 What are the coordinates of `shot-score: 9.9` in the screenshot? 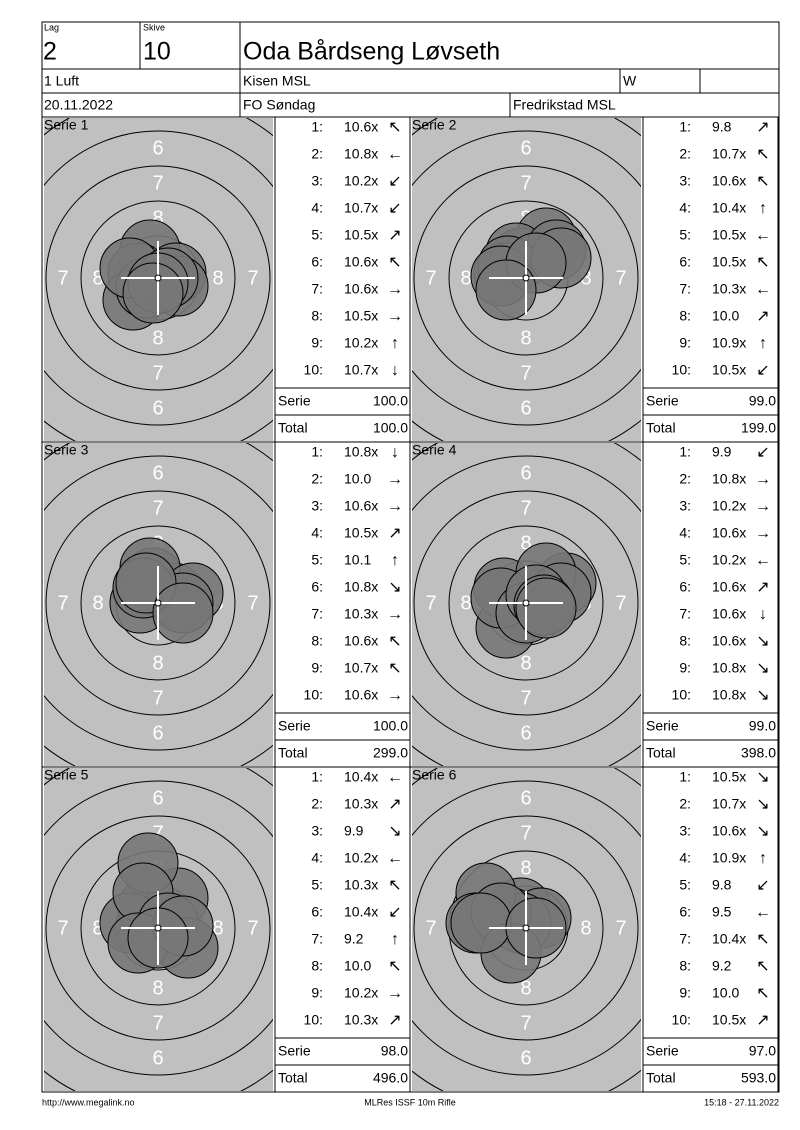 It's located at (722, 452).